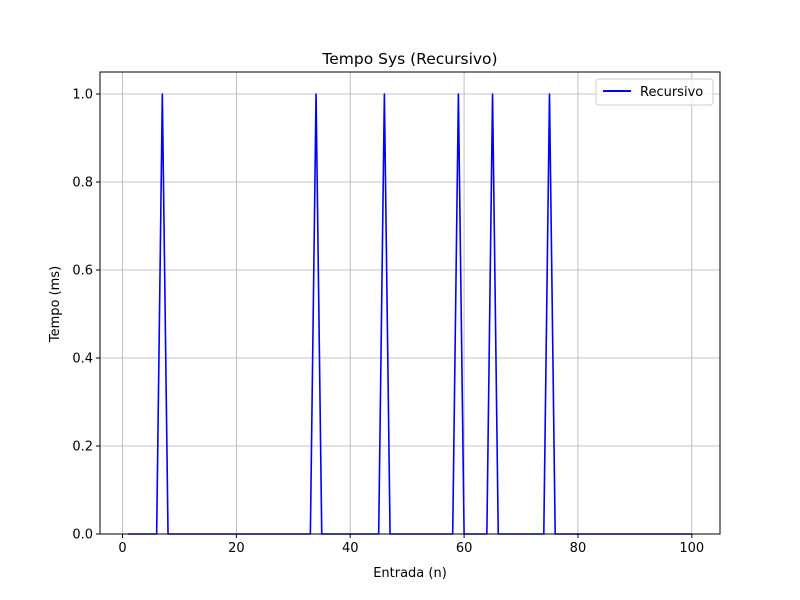  Describe the element at coordinates (82, 183) in the screenshot. I see `y-tick-label: 0.8` at that location.